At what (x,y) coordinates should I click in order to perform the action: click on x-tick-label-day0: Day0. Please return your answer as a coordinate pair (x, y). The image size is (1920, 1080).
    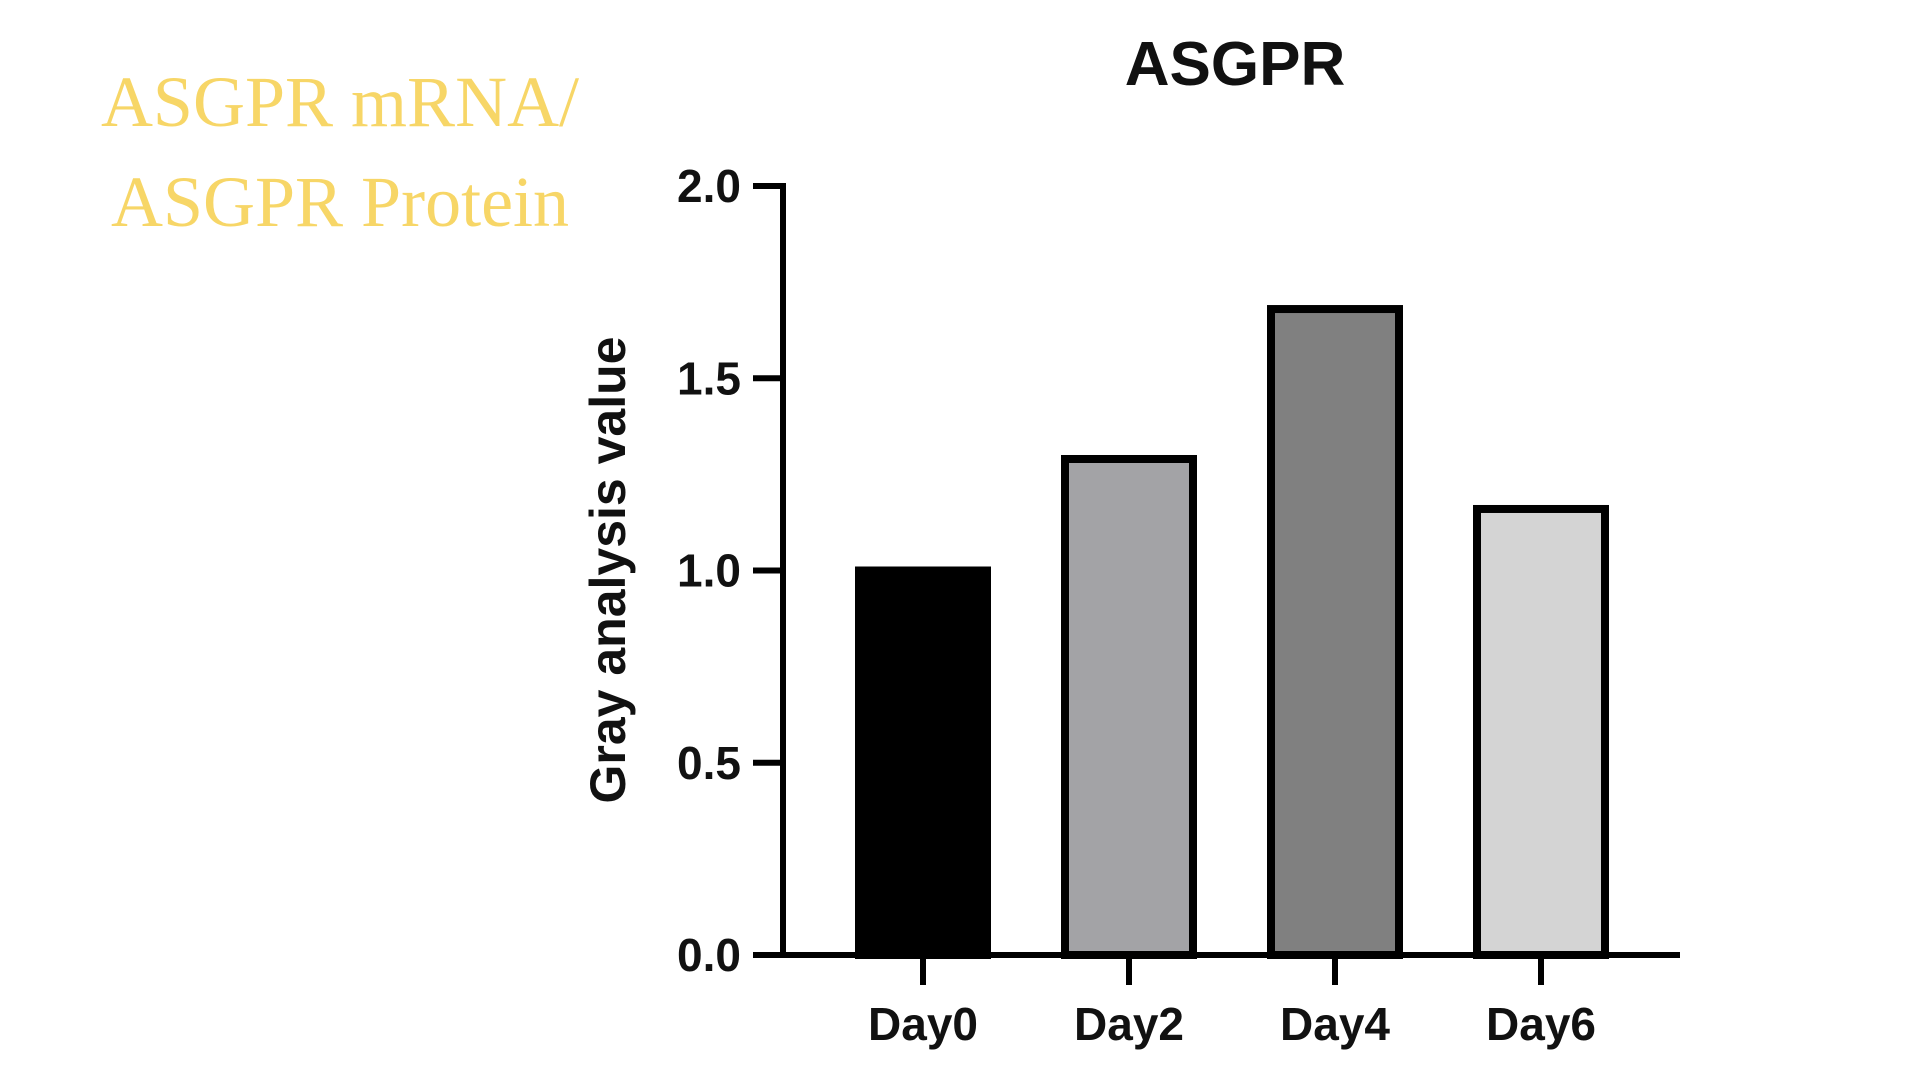
    Looking at the image, I should click on (923, 1024).